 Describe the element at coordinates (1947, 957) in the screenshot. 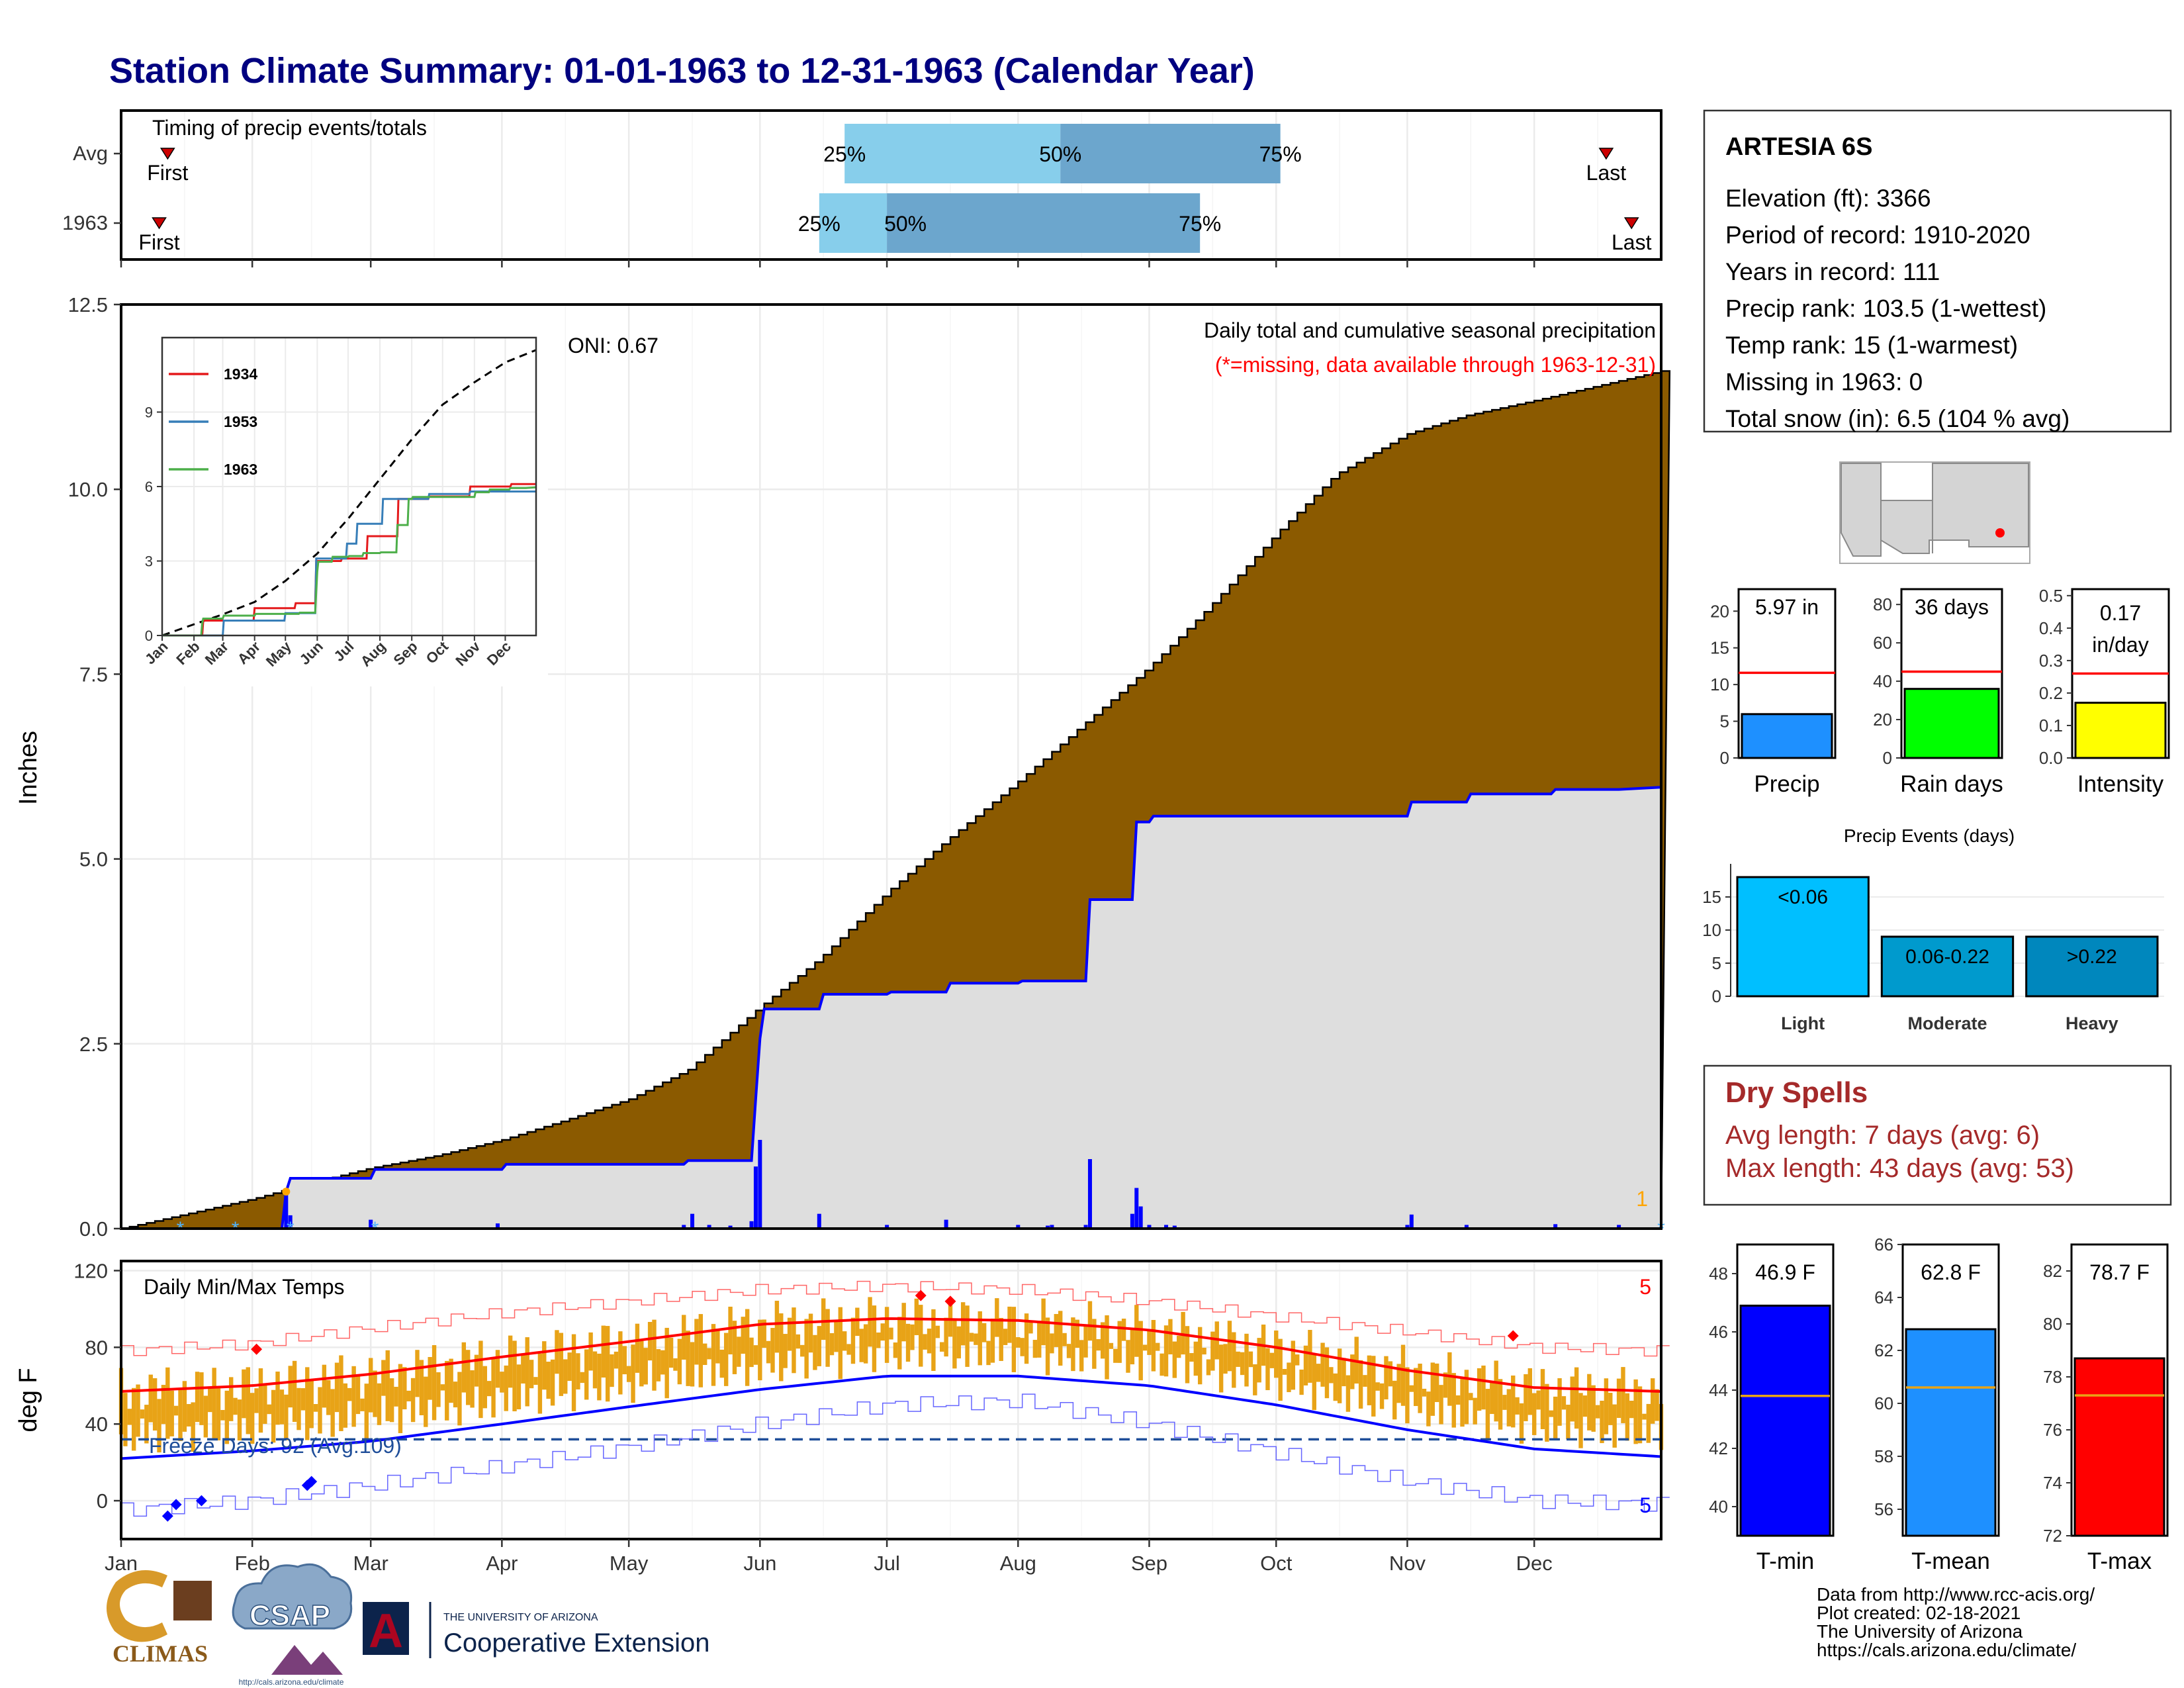

I see `events-bar-label: 0.06-0.22` at that location.